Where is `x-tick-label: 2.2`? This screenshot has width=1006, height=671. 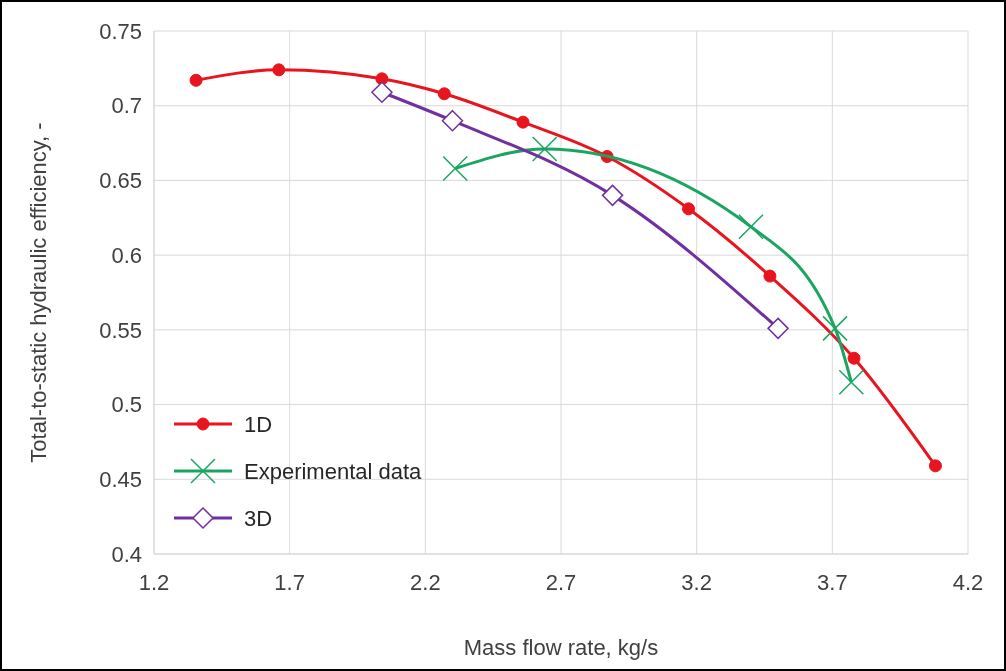 x-tick-label: 2.2 is located at coordinates (425, 582).